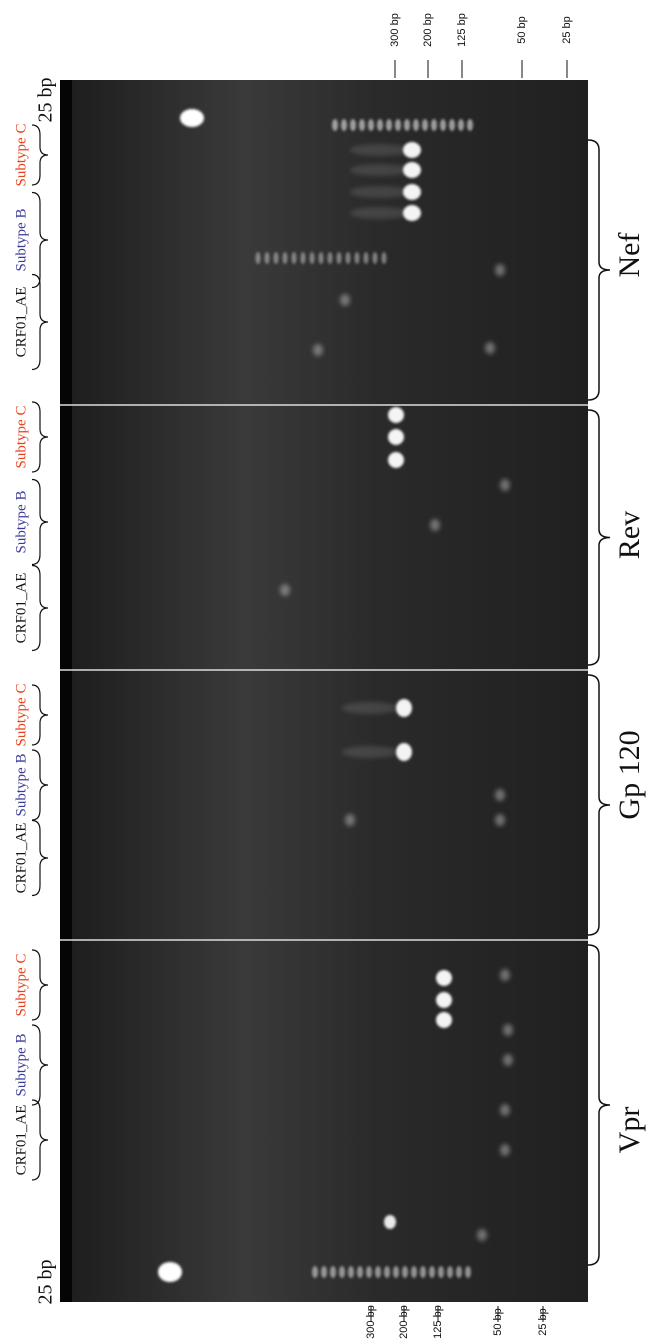  Describe the element at coordinates (66, 691) in the screenshot. I see `gel-edge` at that location.